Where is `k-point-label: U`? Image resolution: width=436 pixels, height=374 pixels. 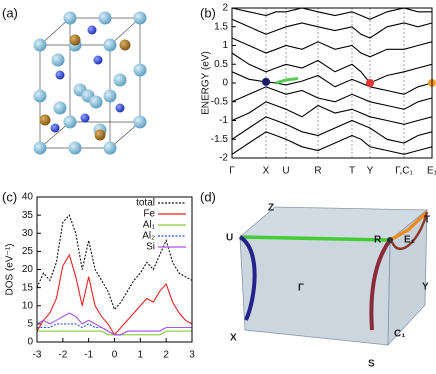
k-point-label: U is located at coordinates (229, 238).